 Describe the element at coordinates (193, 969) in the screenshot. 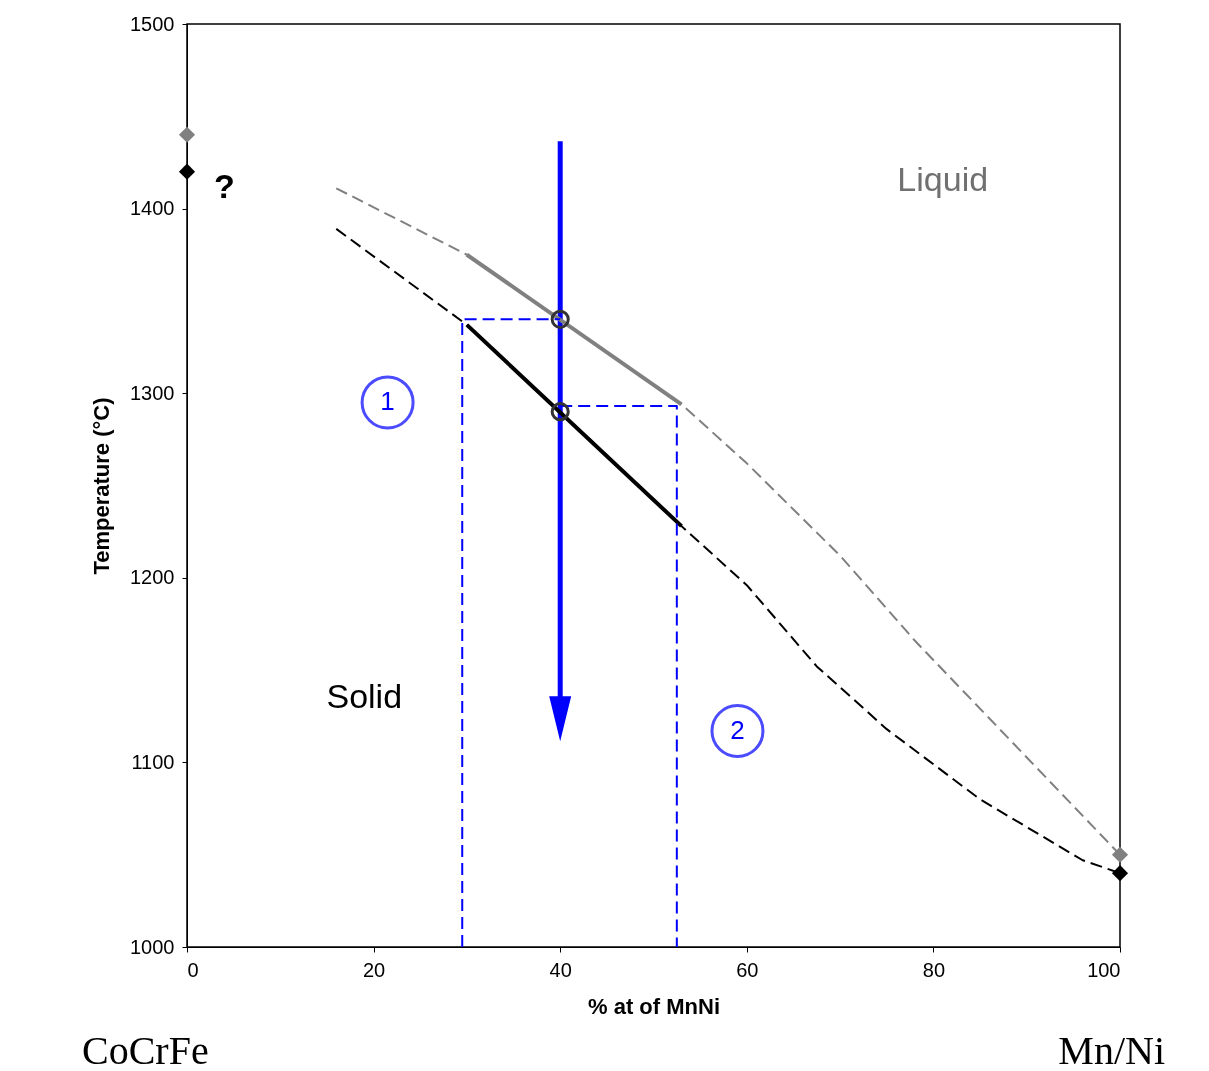

I see `x-tick-label: 0` at that location.